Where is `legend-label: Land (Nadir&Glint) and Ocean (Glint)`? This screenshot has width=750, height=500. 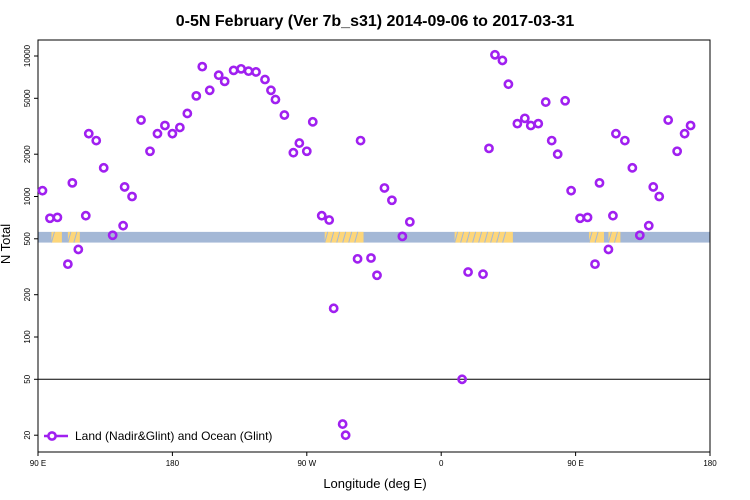 legend-label: Land (Nadir&Glint) and Ocean (Glint) is located at coordinates (173, 436).